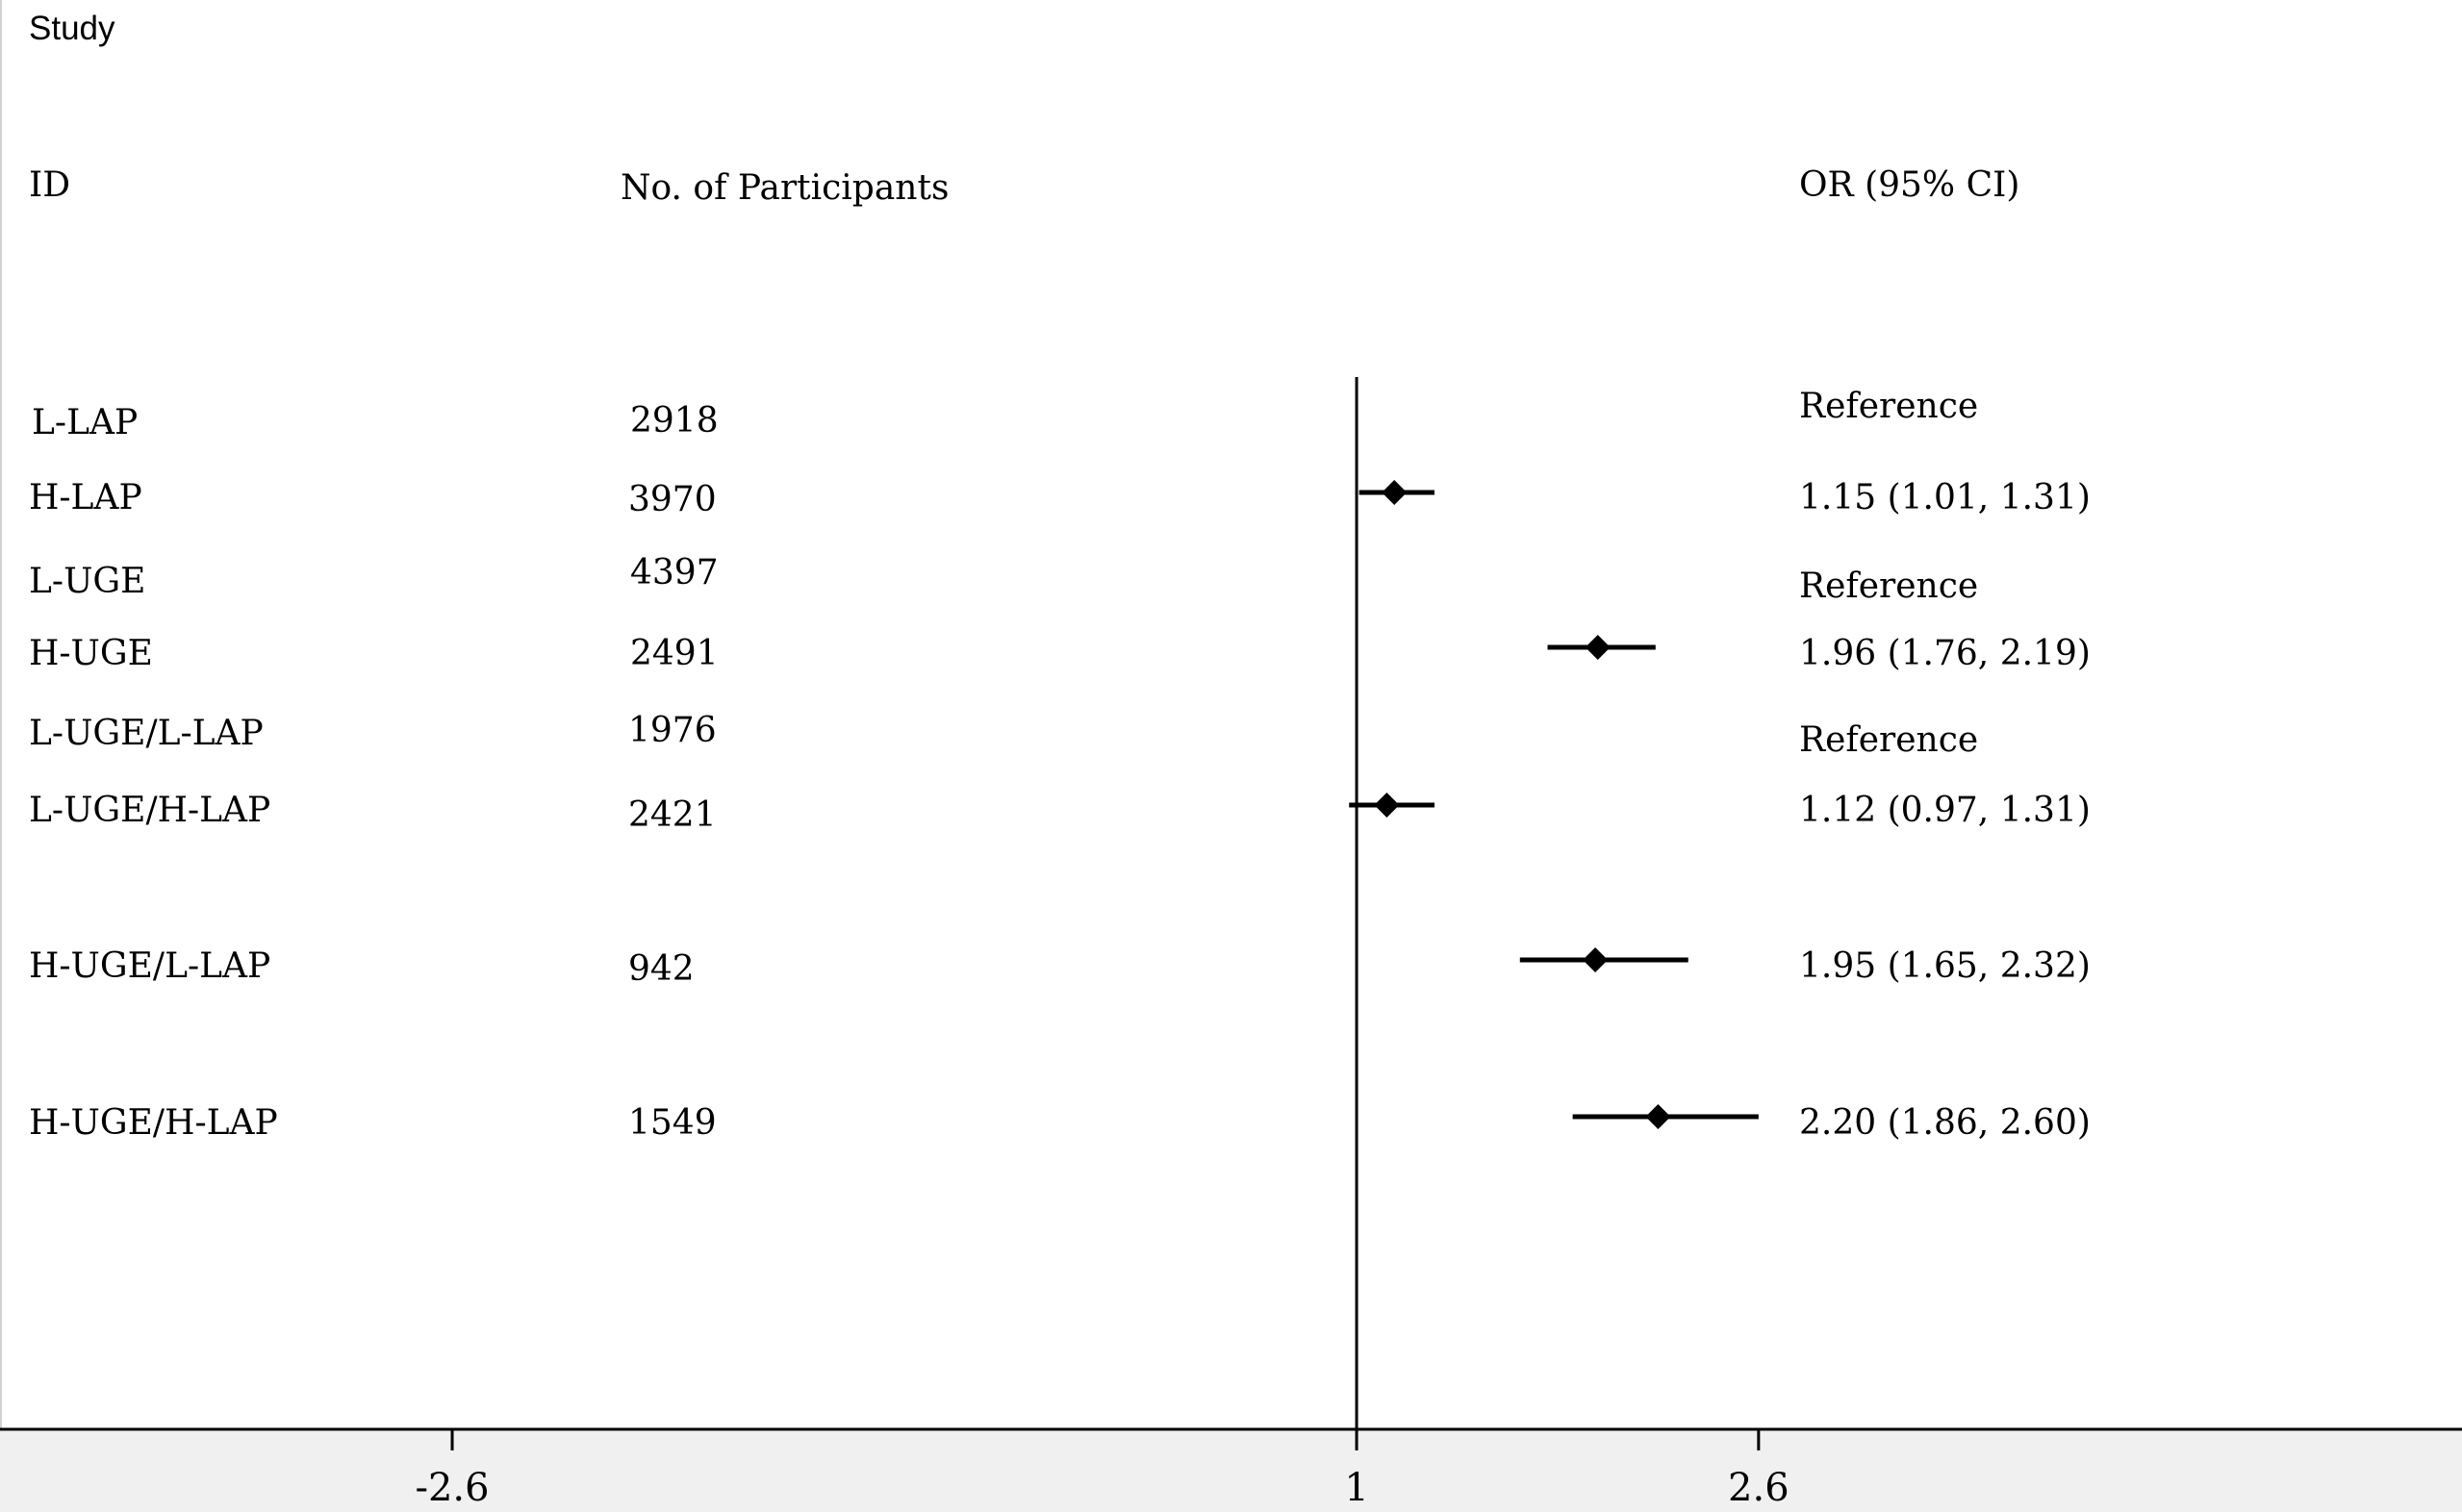 This screenshot has height=1512, width=2462. I want to click on row-id: H-LAP, so click(85, 497).